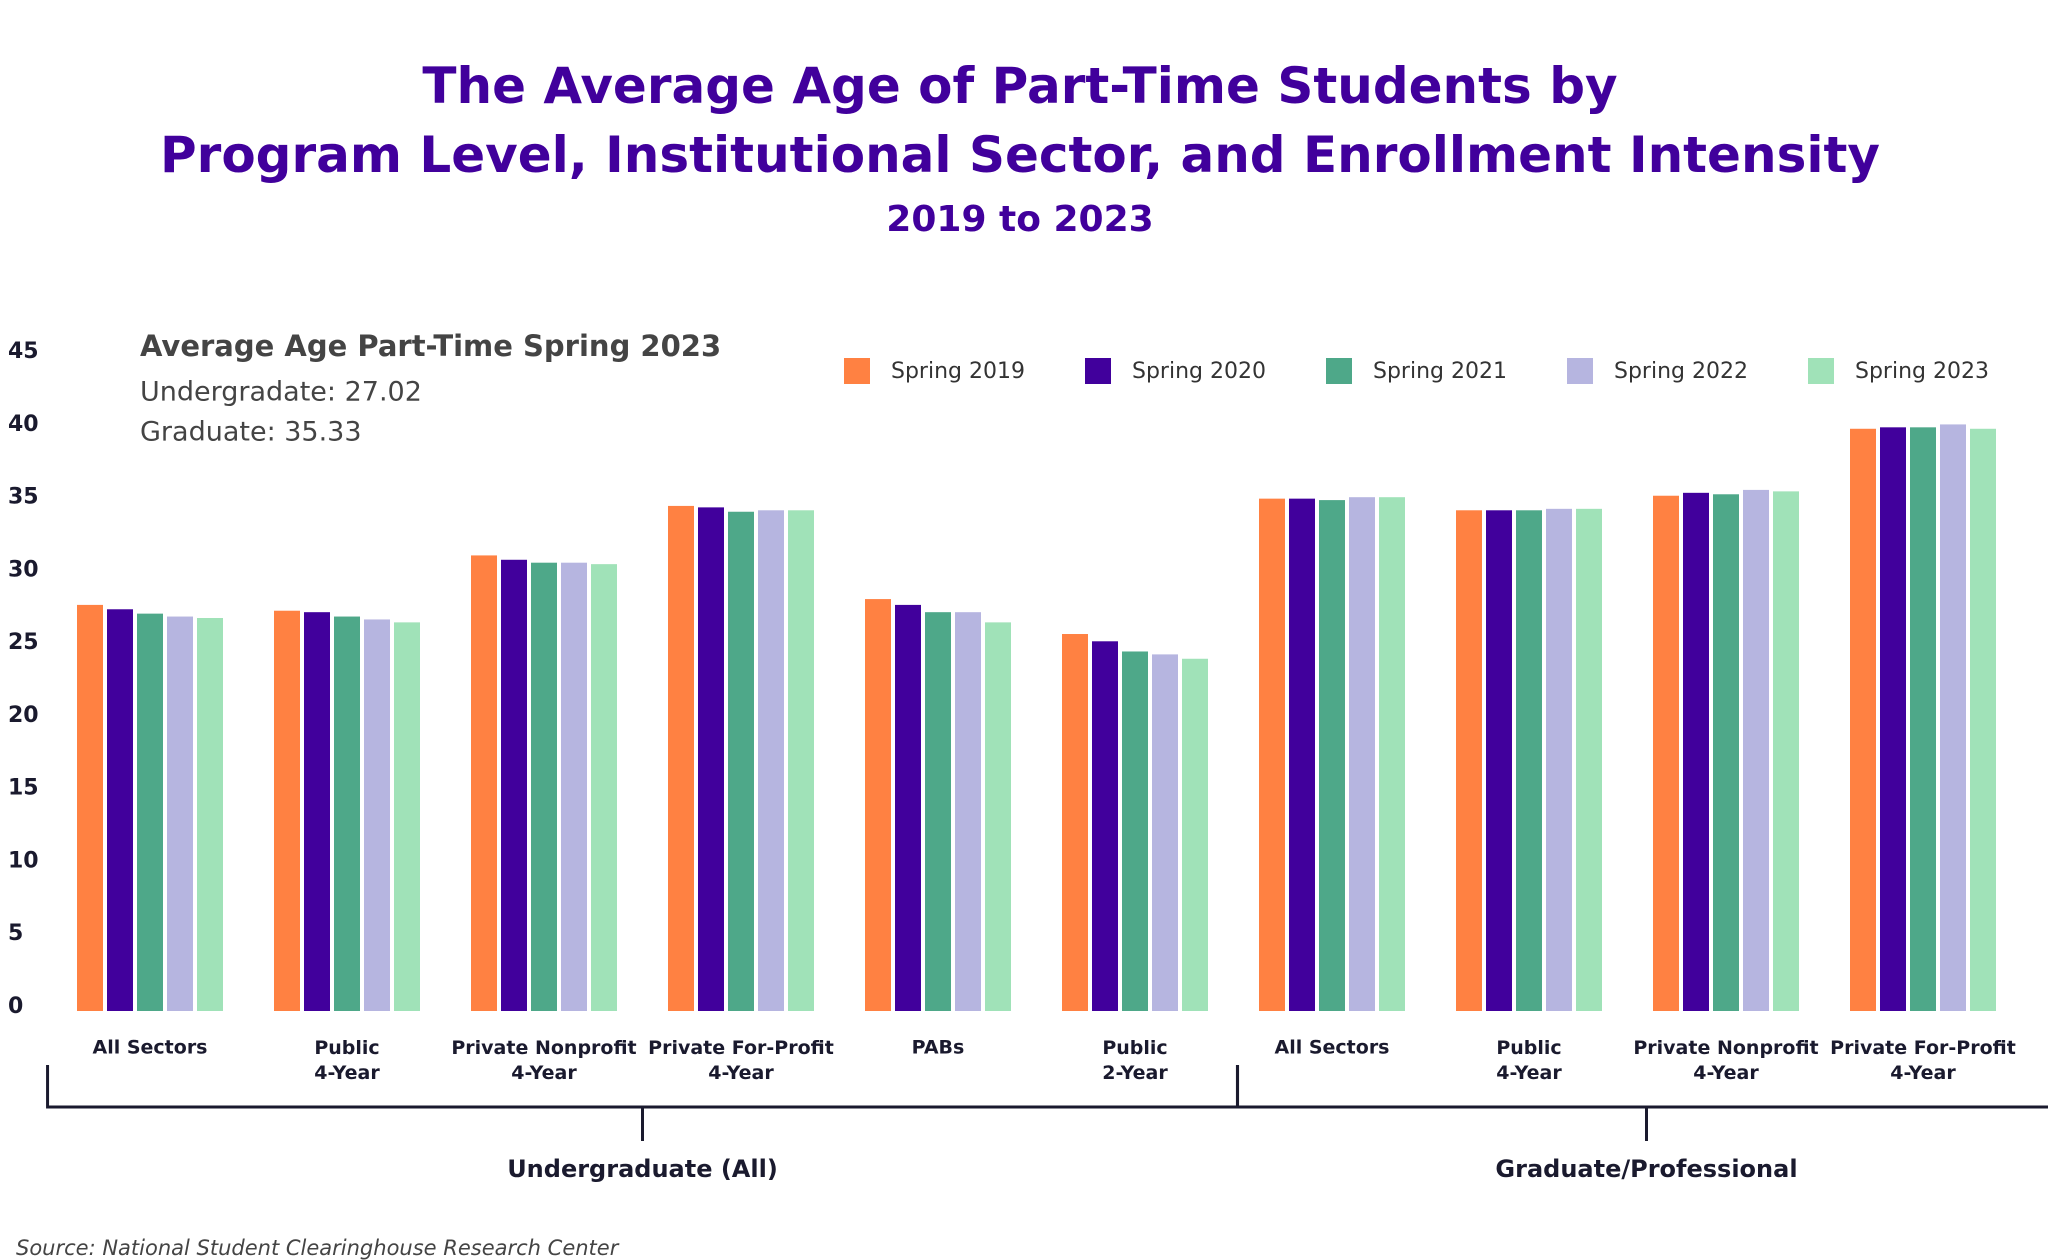 The height and width of the screenshot is (1260, 2048). What do you see at coordinates (23, 497) in the screenshot?
I see `y-tick-label: 35` at bounding box center [23, 497].